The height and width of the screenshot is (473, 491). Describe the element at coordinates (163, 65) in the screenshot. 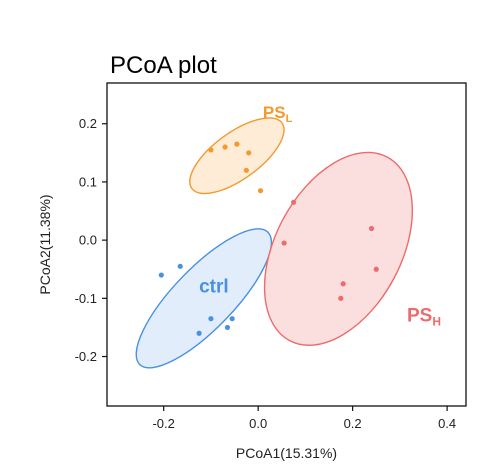

I see `chart-title: PCoA plot` at that location.